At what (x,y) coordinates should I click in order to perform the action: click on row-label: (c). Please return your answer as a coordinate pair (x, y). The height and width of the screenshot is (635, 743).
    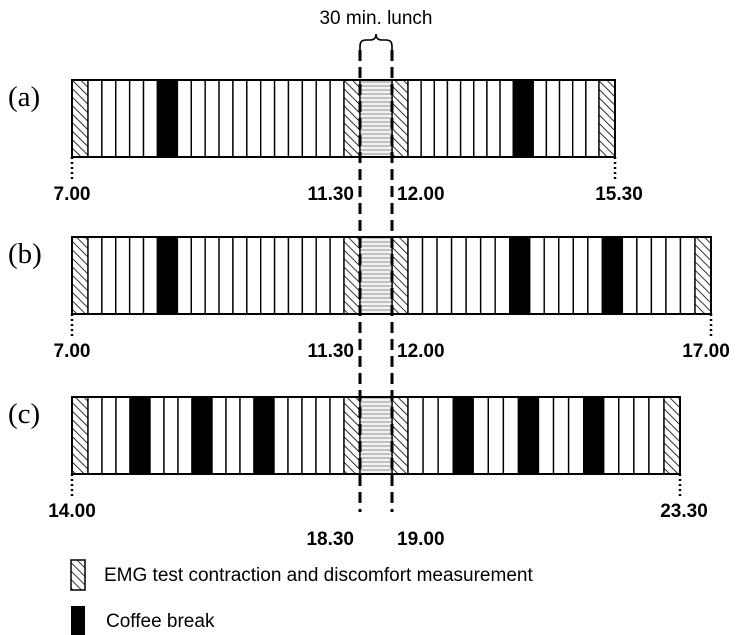
    Looking at the image, I should click on (24, 414).